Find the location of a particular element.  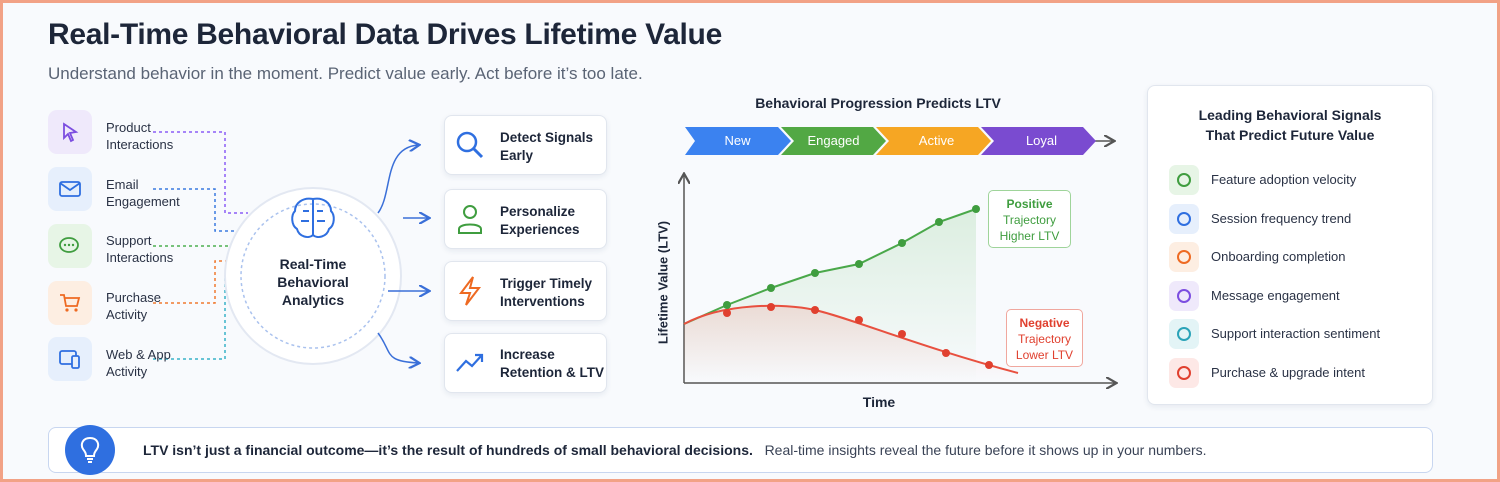

positive-points is located at coordinates (851, 257).